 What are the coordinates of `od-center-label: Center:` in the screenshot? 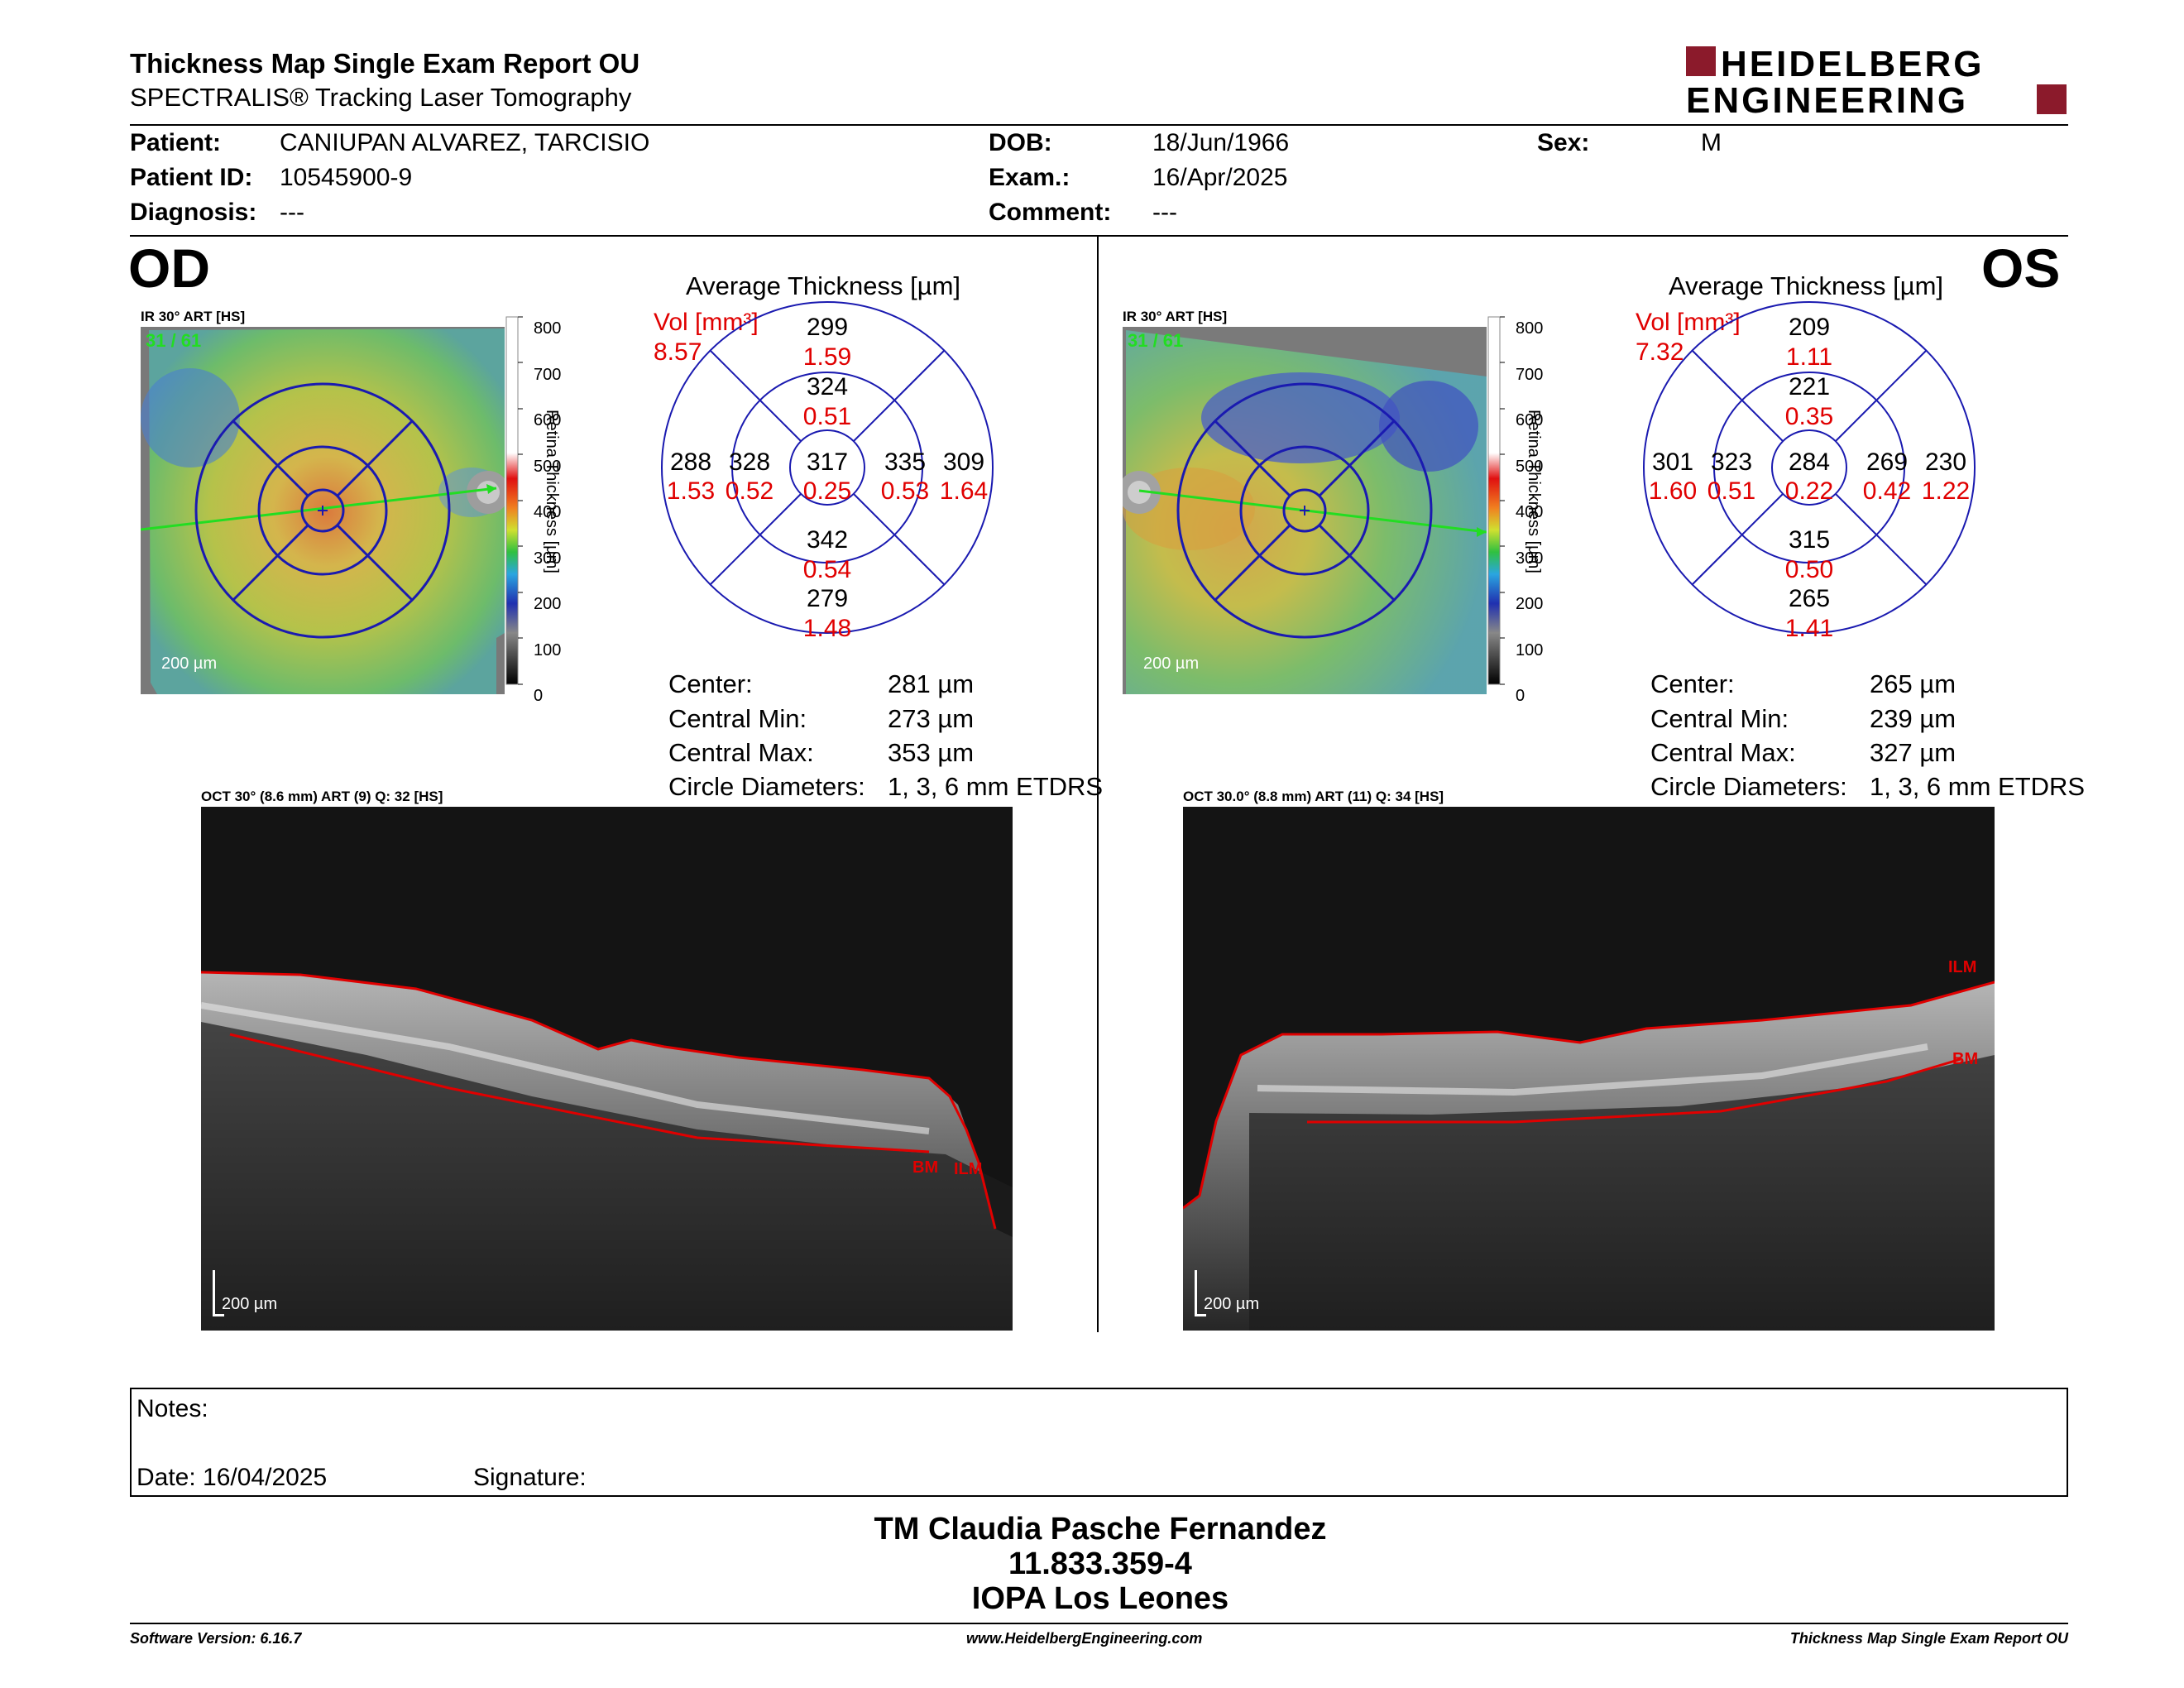 It's located at (710, 683).